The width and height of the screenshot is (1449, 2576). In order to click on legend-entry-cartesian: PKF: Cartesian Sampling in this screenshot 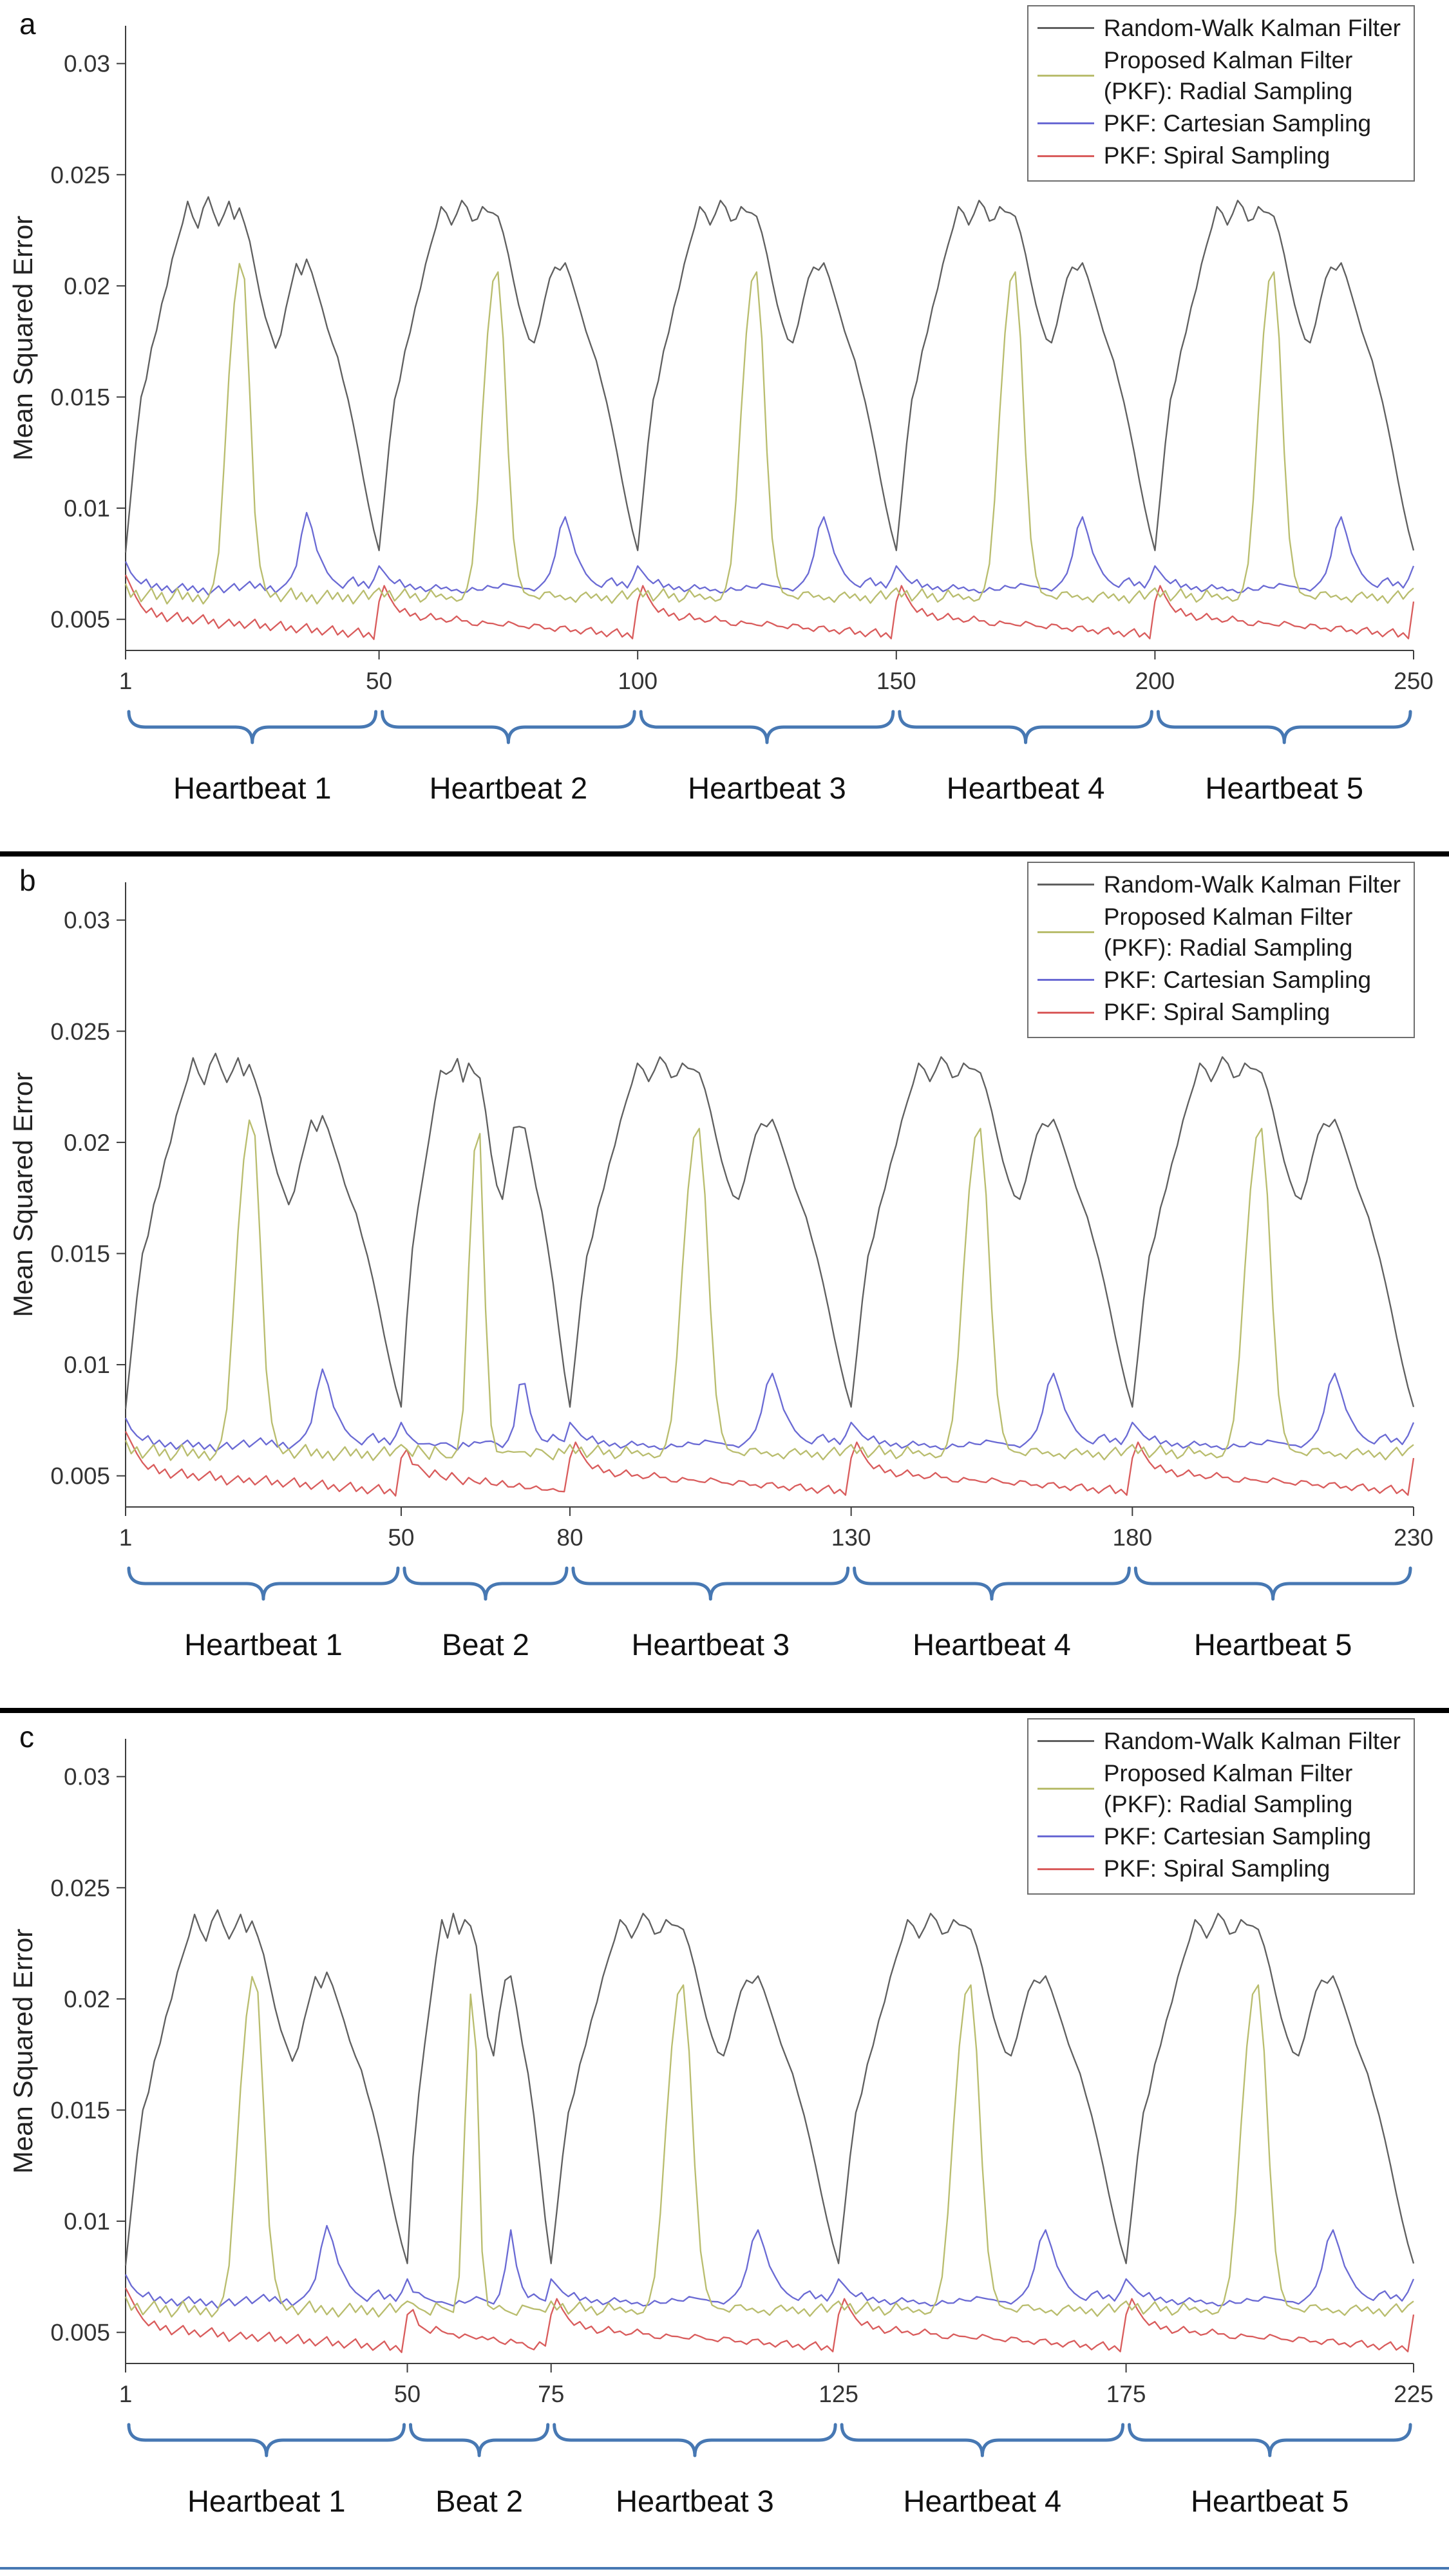, I will do `click(1219, 980)`.